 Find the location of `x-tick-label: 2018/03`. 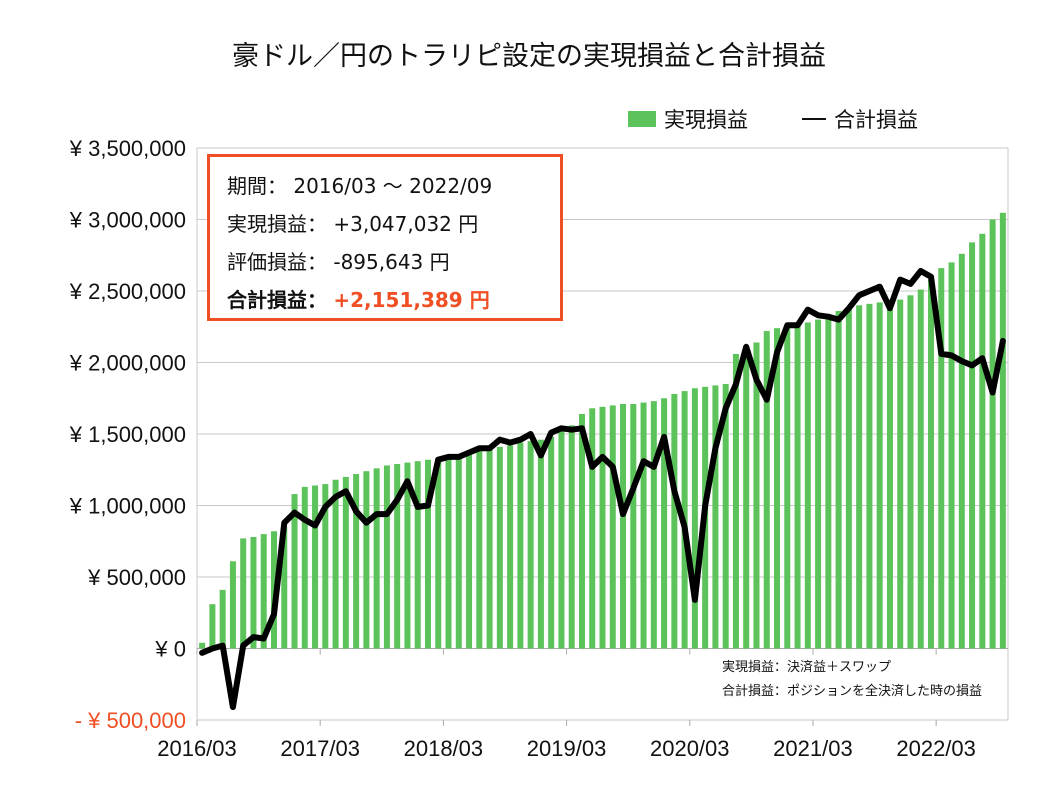

x-tick-label: 2018/03 is located at coordinates (444, 748).